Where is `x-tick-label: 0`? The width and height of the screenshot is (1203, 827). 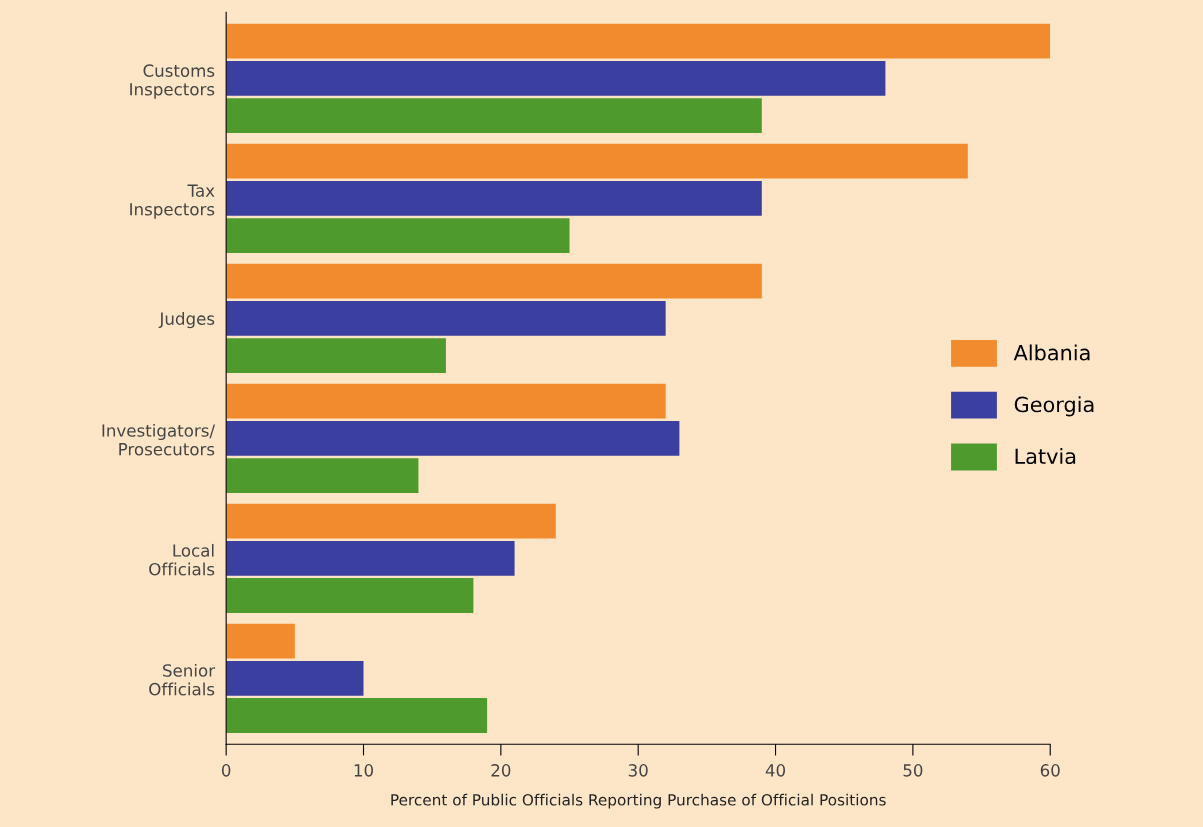 x-tick-label: 0 is located at coordinates (226, 770).